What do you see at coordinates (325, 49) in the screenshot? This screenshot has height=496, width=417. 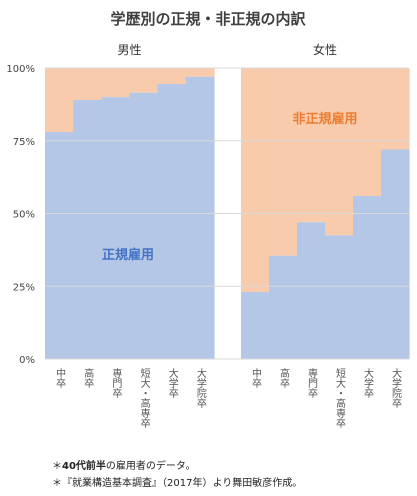 I see `panel-label-1: 女性` at bounding box center [325, 49].